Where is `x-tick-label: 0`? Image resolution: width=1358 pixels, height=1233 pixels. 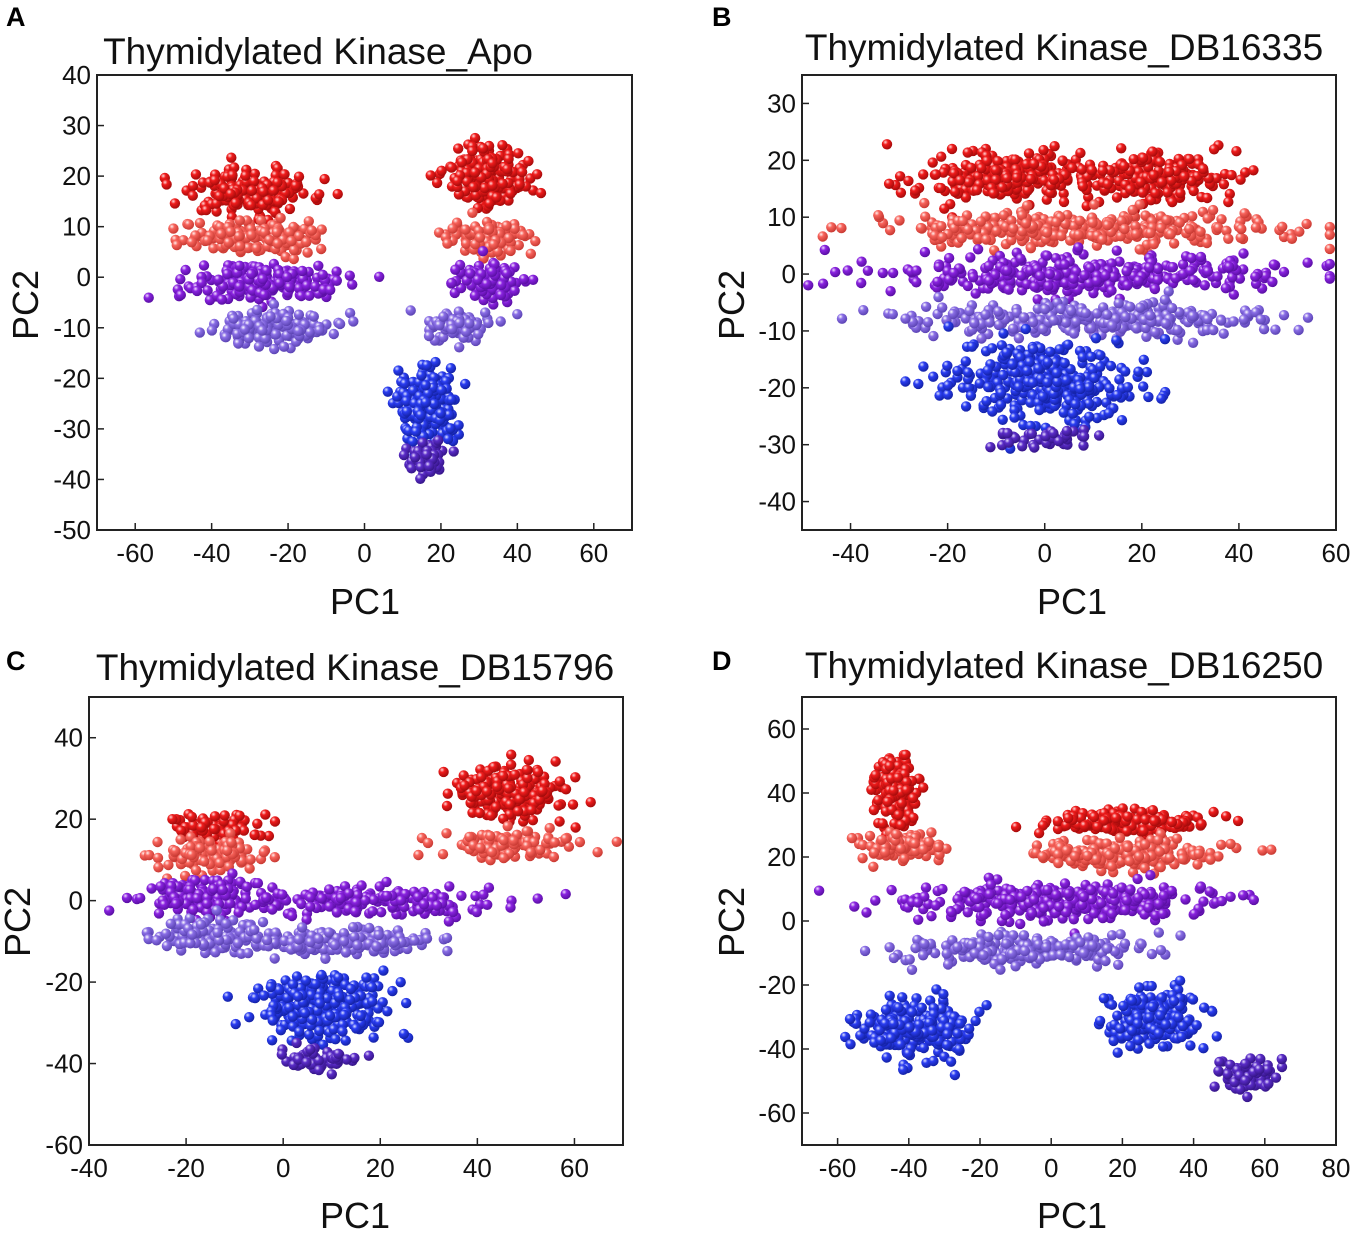 x-tick-label: 0 is located at coordinates (1044, 553).